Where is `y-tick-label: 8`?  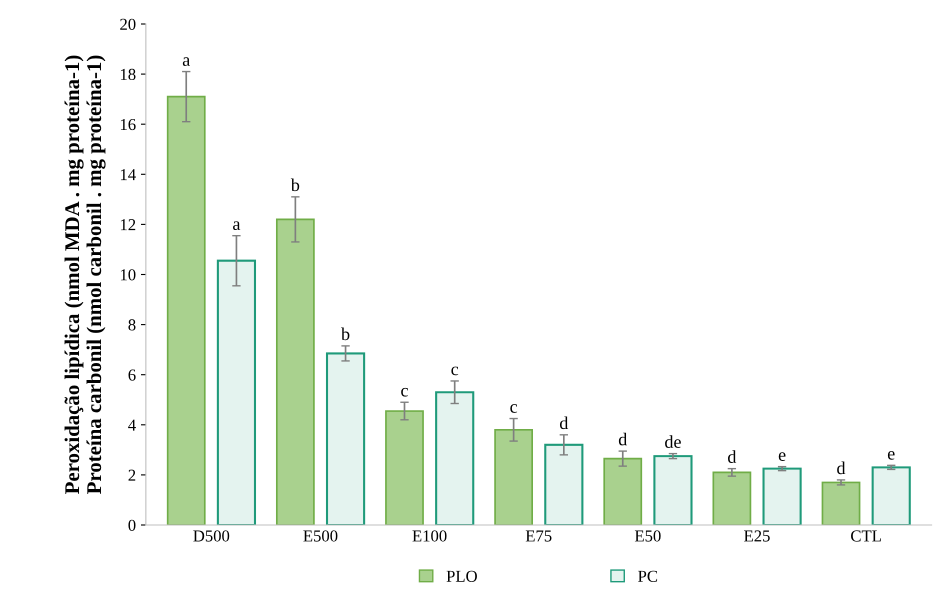
y-tick-label: 8 is located at coordinates (132, 325).